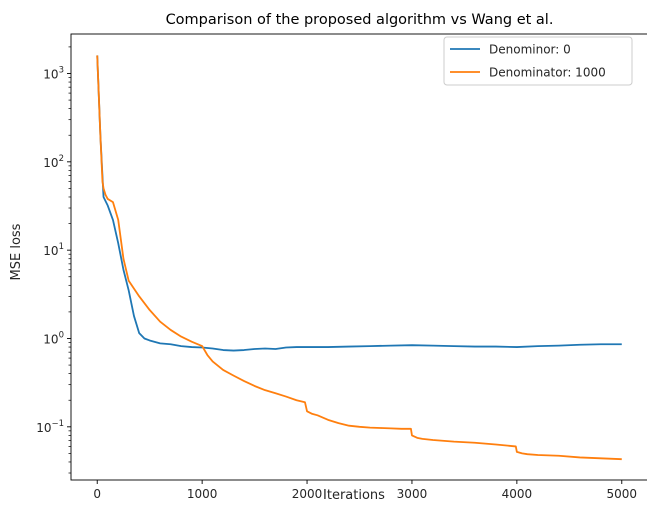 Image resolution: width=647 pixels, height=511 pixels. What do you see at coordinates (530, 50) in the screenshot?
I see `legend-label-series-1: Denominor: 0` at bounding box center [530, 50].